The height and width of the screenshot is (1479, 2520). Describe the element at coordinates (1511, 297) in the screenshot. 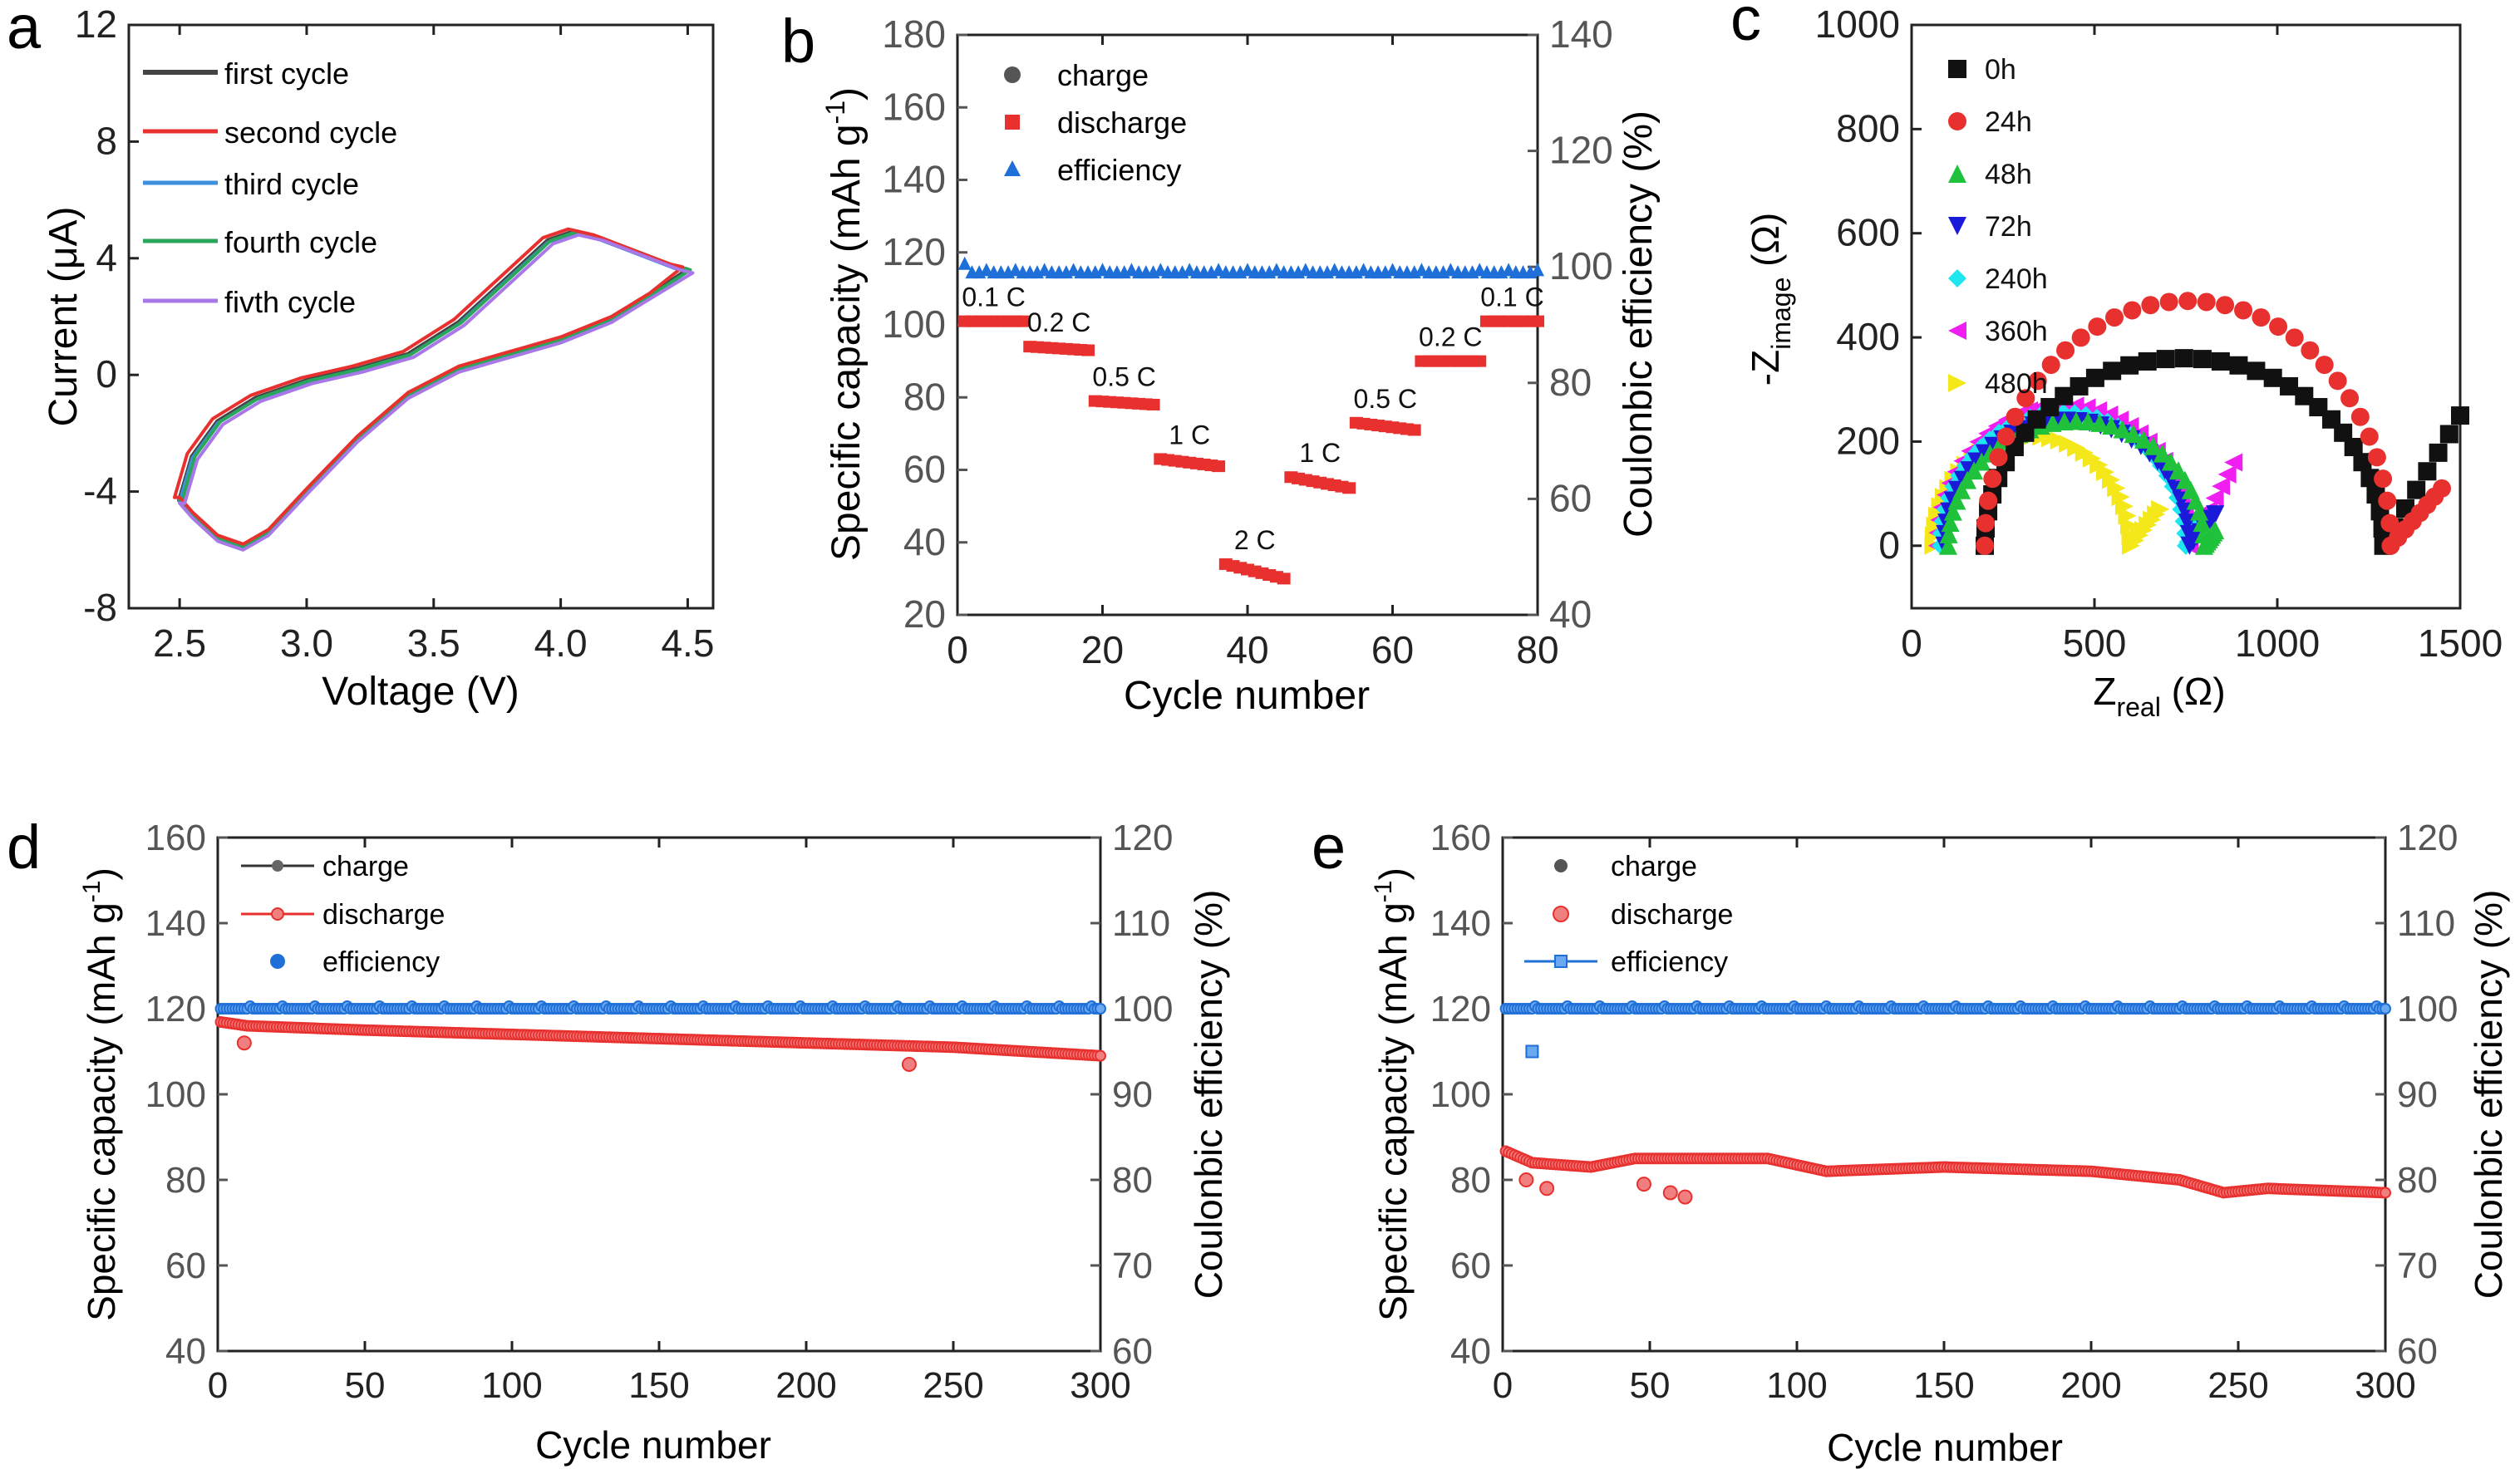

I see `rate-label: 0.1 C` at that location.